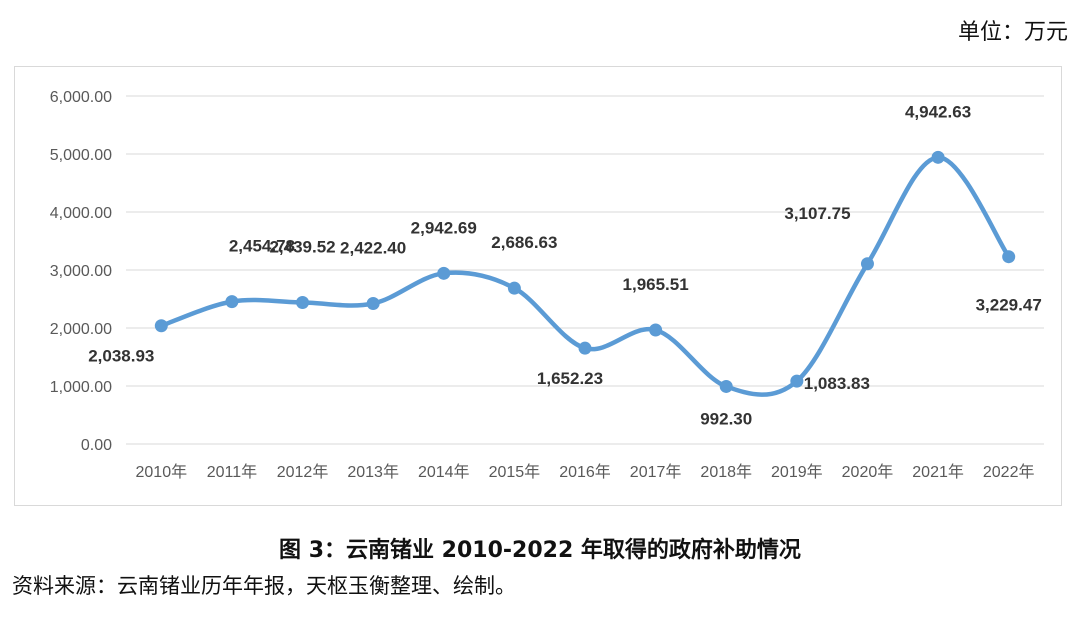 This screenshot has width=1080, height=617. I want to click on data-label: 2,454.78, so click(262, 246).